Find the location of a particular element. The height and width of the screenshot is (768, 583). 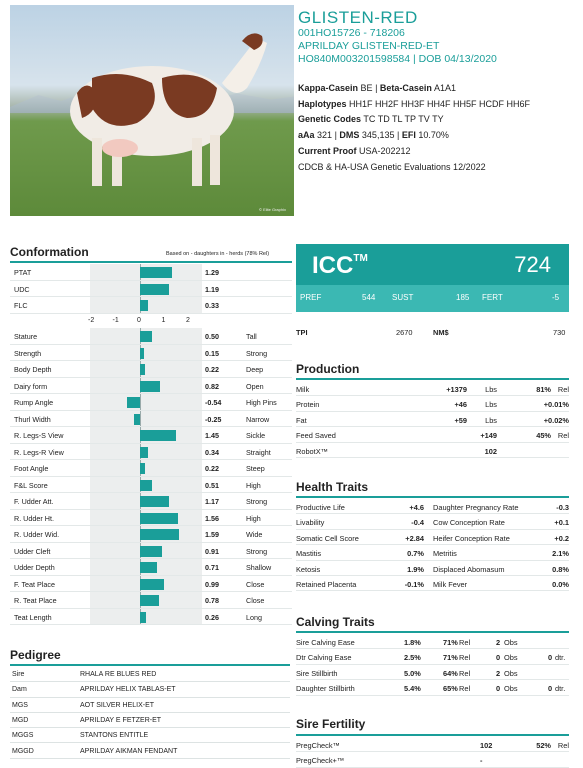

trait-descriptor: Shallow is located at coordinates (259, 567).